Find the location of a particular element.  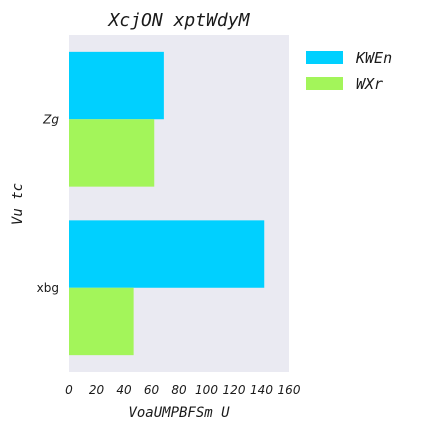

bar-WXr-xbg is located at coordinates (101, 321).